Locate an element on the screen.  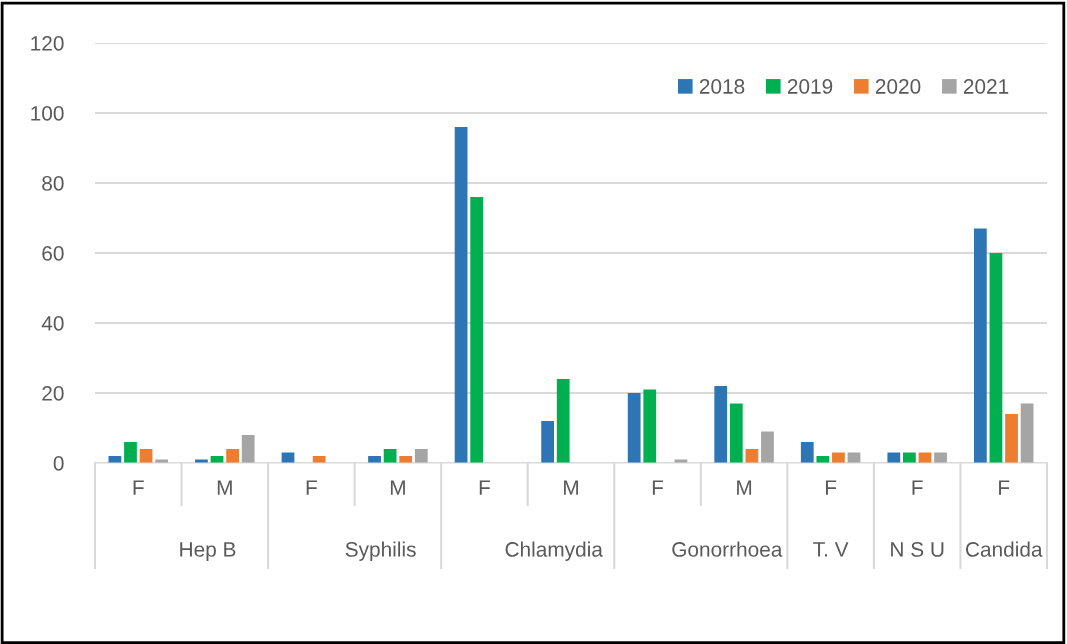
y-tick-label: 60 is located at coordinates (53, 253).